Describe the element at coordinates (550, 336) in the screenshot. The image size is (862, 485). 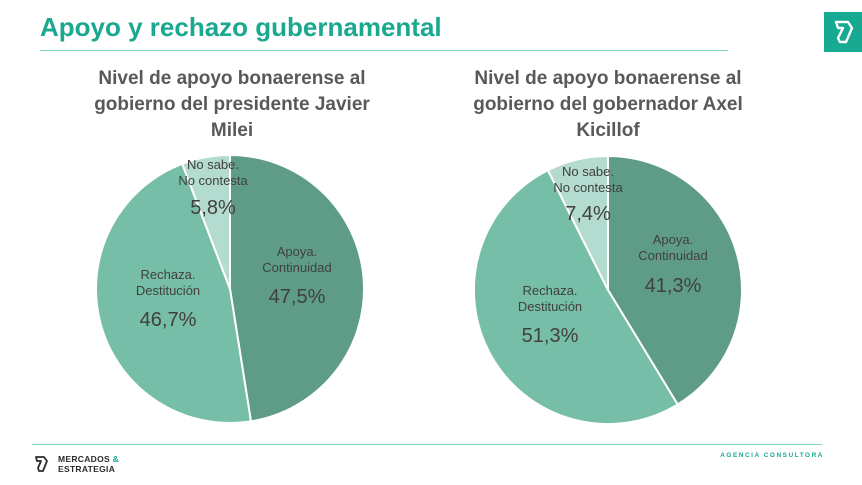
I see `pie-2-value-2: 51,3%` at that location.